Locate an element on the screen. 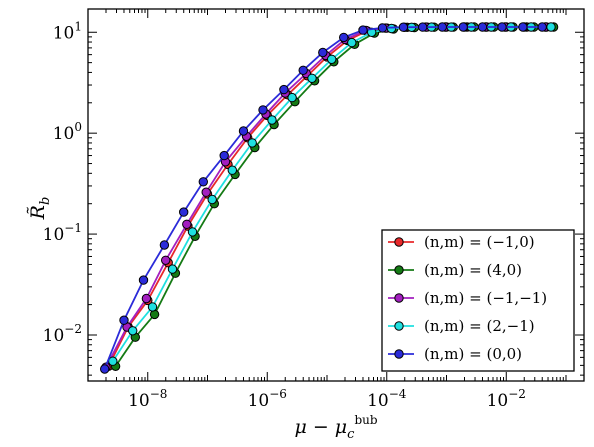  x-tick-labels: 10⁻⁸ 10⁻⁶ 10⁻⁴ 10⁻² is located at coordinates (327, 399).